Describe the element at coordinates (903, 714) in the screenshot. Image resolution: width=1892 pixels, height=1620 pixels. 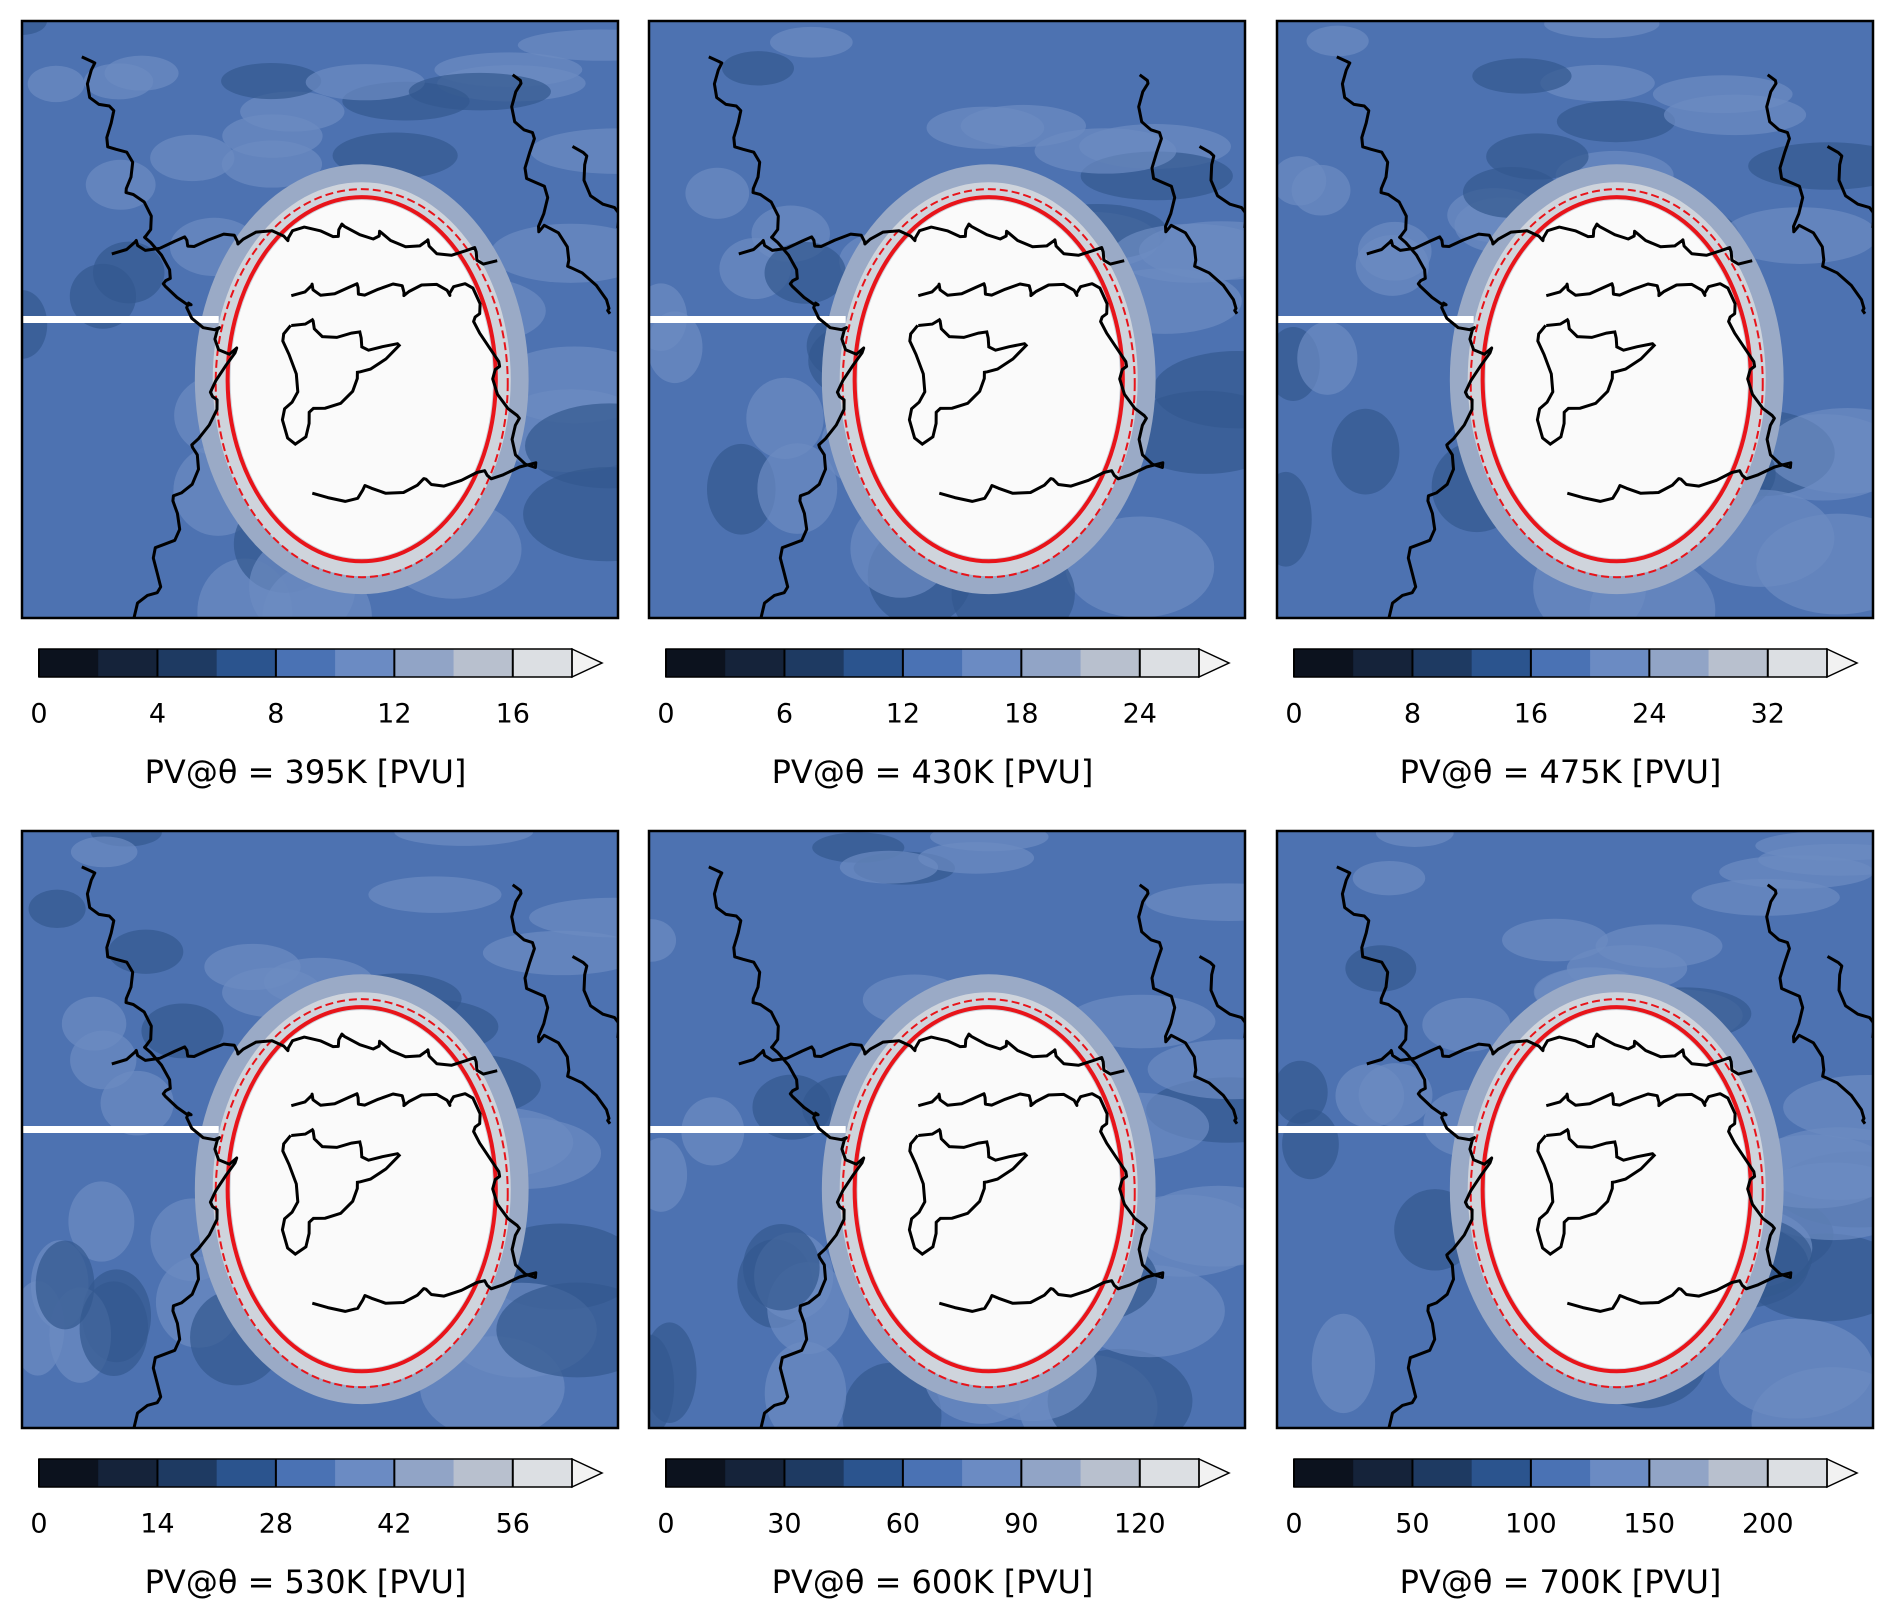
I see `colorbar-tick-label: 12` at that location.